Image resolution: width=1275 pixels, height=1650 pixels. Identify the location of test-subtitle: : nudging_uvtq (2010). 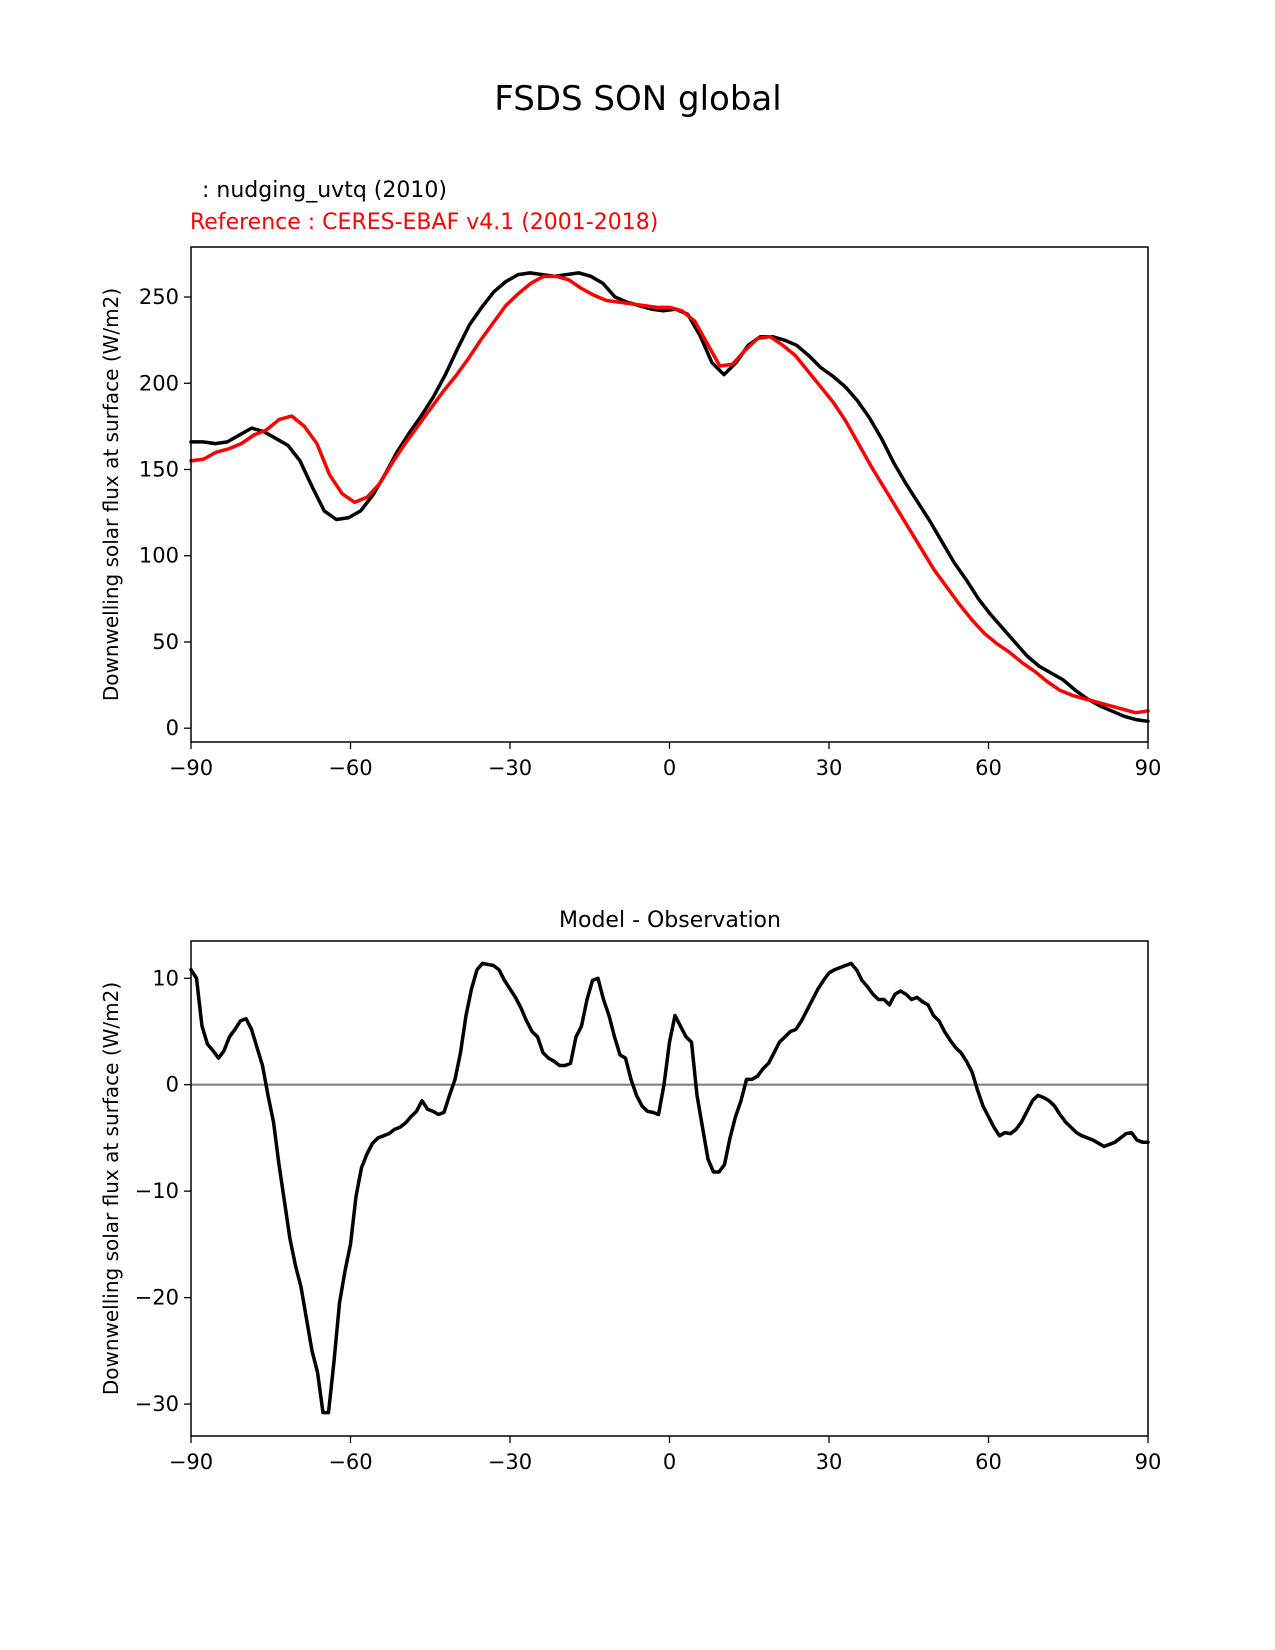
(321, 190).